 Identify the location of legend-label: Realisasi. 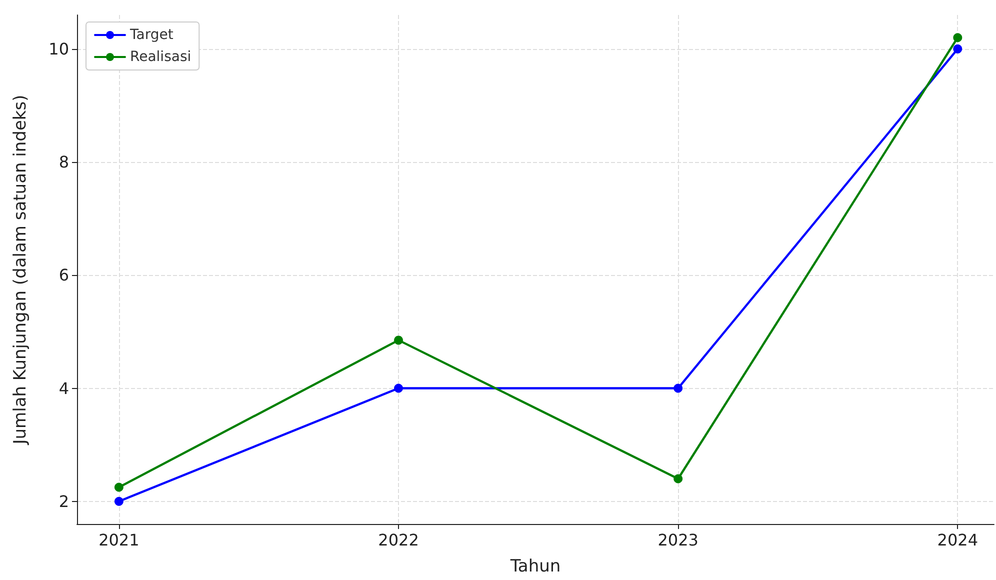
(161, 57).